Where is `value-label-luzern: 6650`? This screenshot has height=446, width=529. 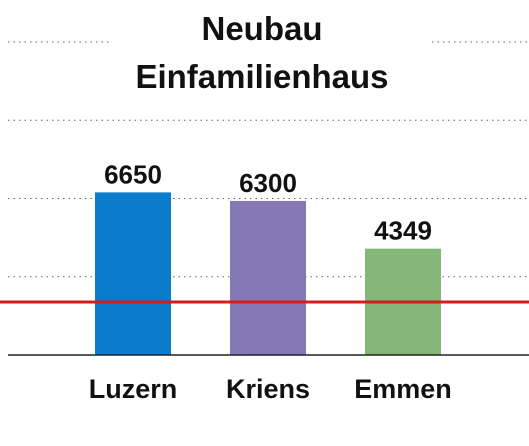
value-label-luzern: 6650 is located at coordinates (133, 174).